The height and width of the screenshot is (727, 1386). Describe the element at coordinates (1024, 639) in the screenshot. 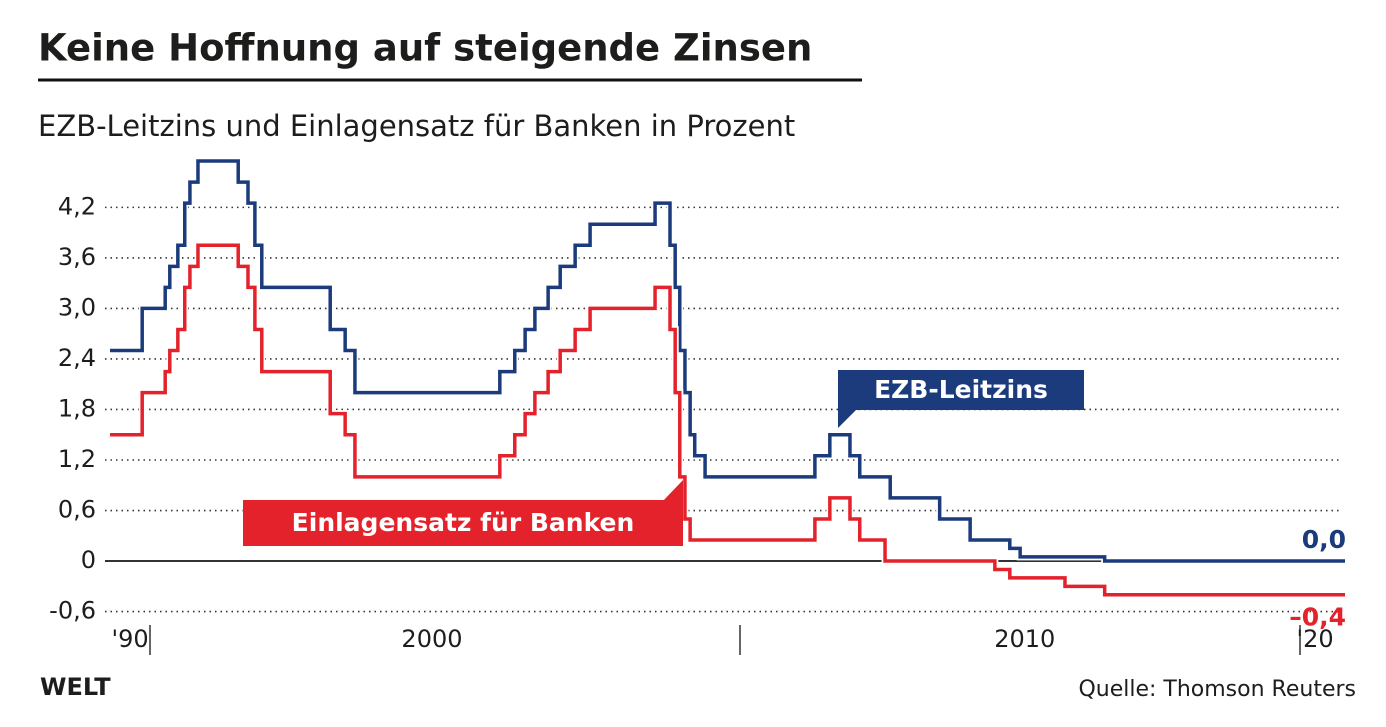

I see `x-tick-label: 2010` at that location.